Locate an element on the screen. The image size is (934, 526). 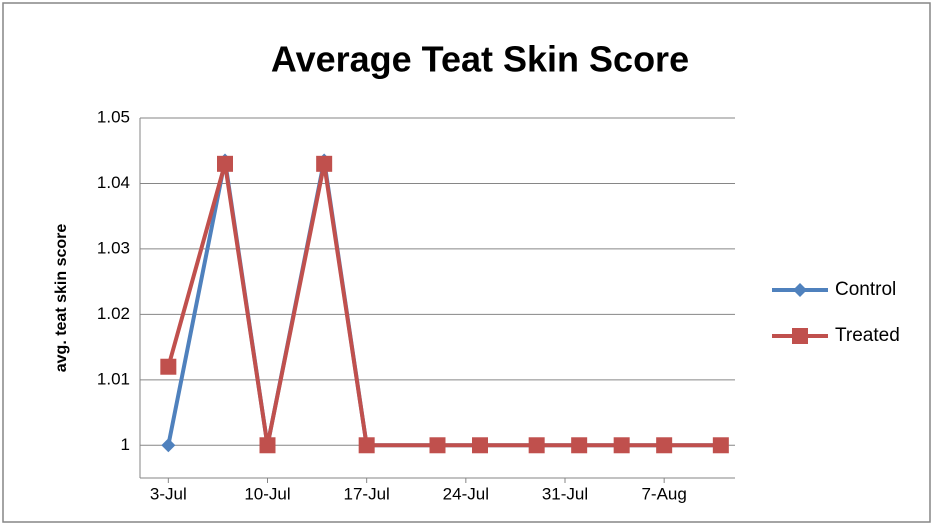
y-tick-label: 1.01 is located at coordinates (113, 378).